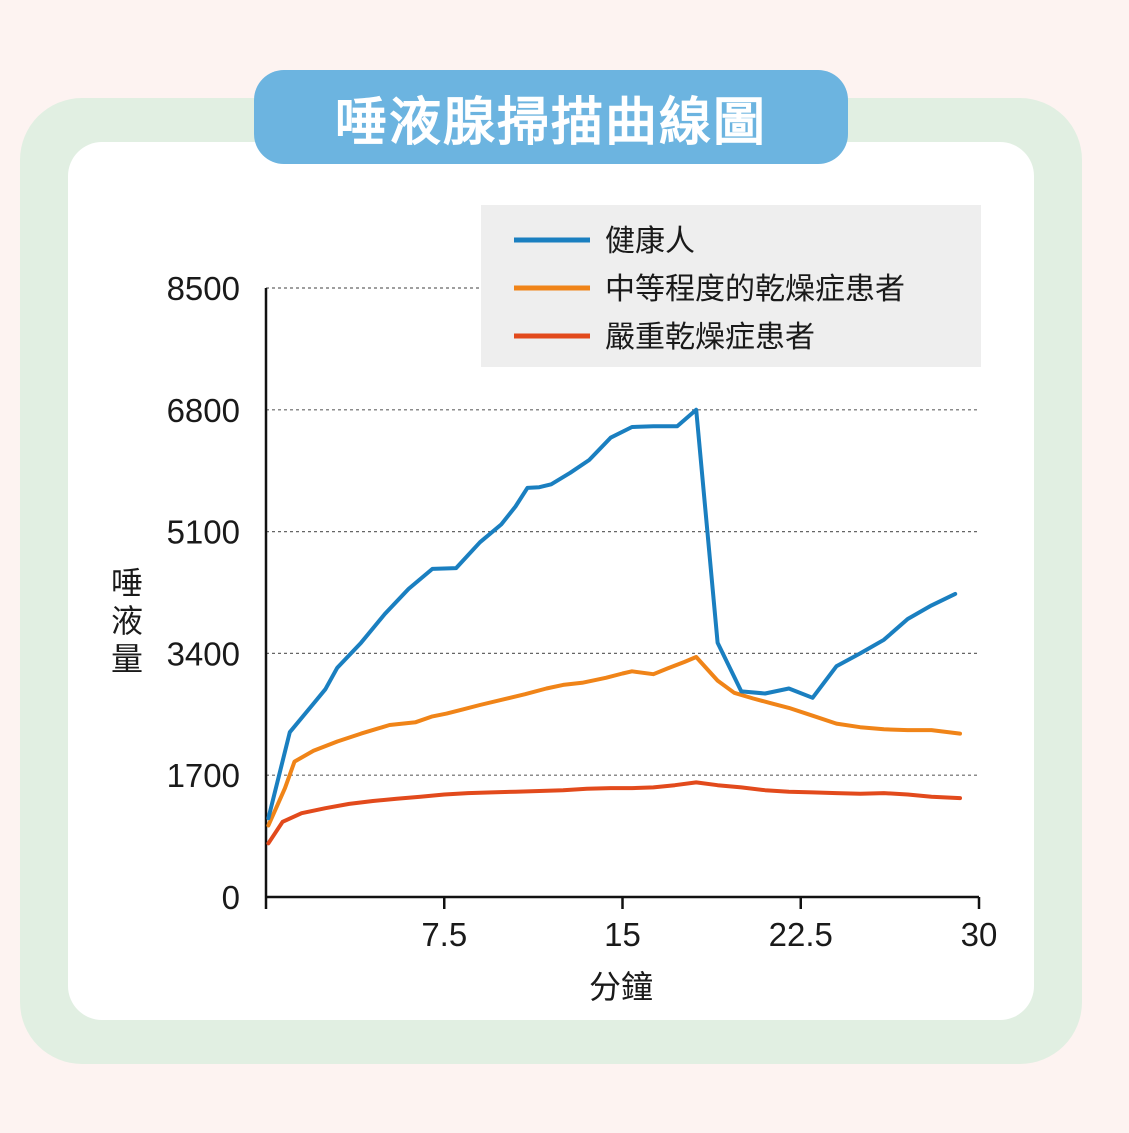 The height and width of the screenshot is (1133, 1129). I want to click on x-axis-title: 分鐘, so click(621, 987).